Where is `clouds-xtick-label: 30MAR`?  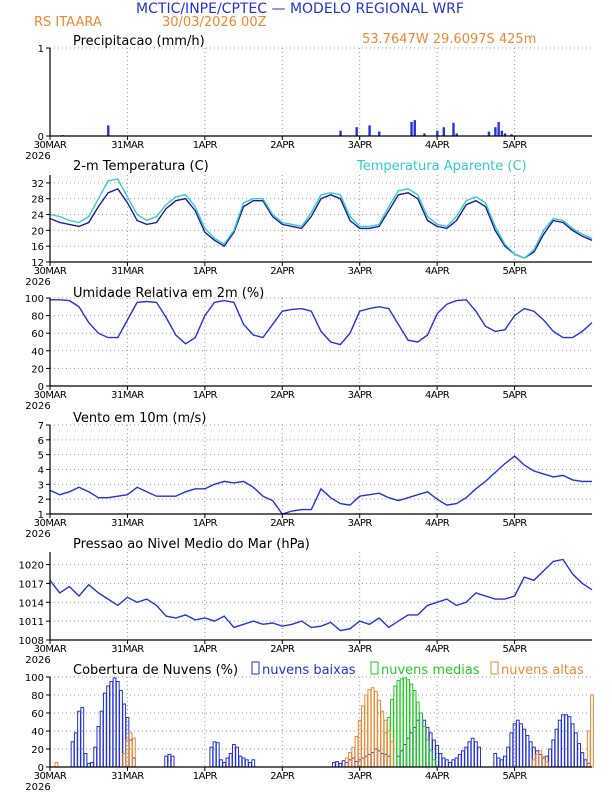 clouds-xtick-label: 30MAR is located at coordinates (50, 776).